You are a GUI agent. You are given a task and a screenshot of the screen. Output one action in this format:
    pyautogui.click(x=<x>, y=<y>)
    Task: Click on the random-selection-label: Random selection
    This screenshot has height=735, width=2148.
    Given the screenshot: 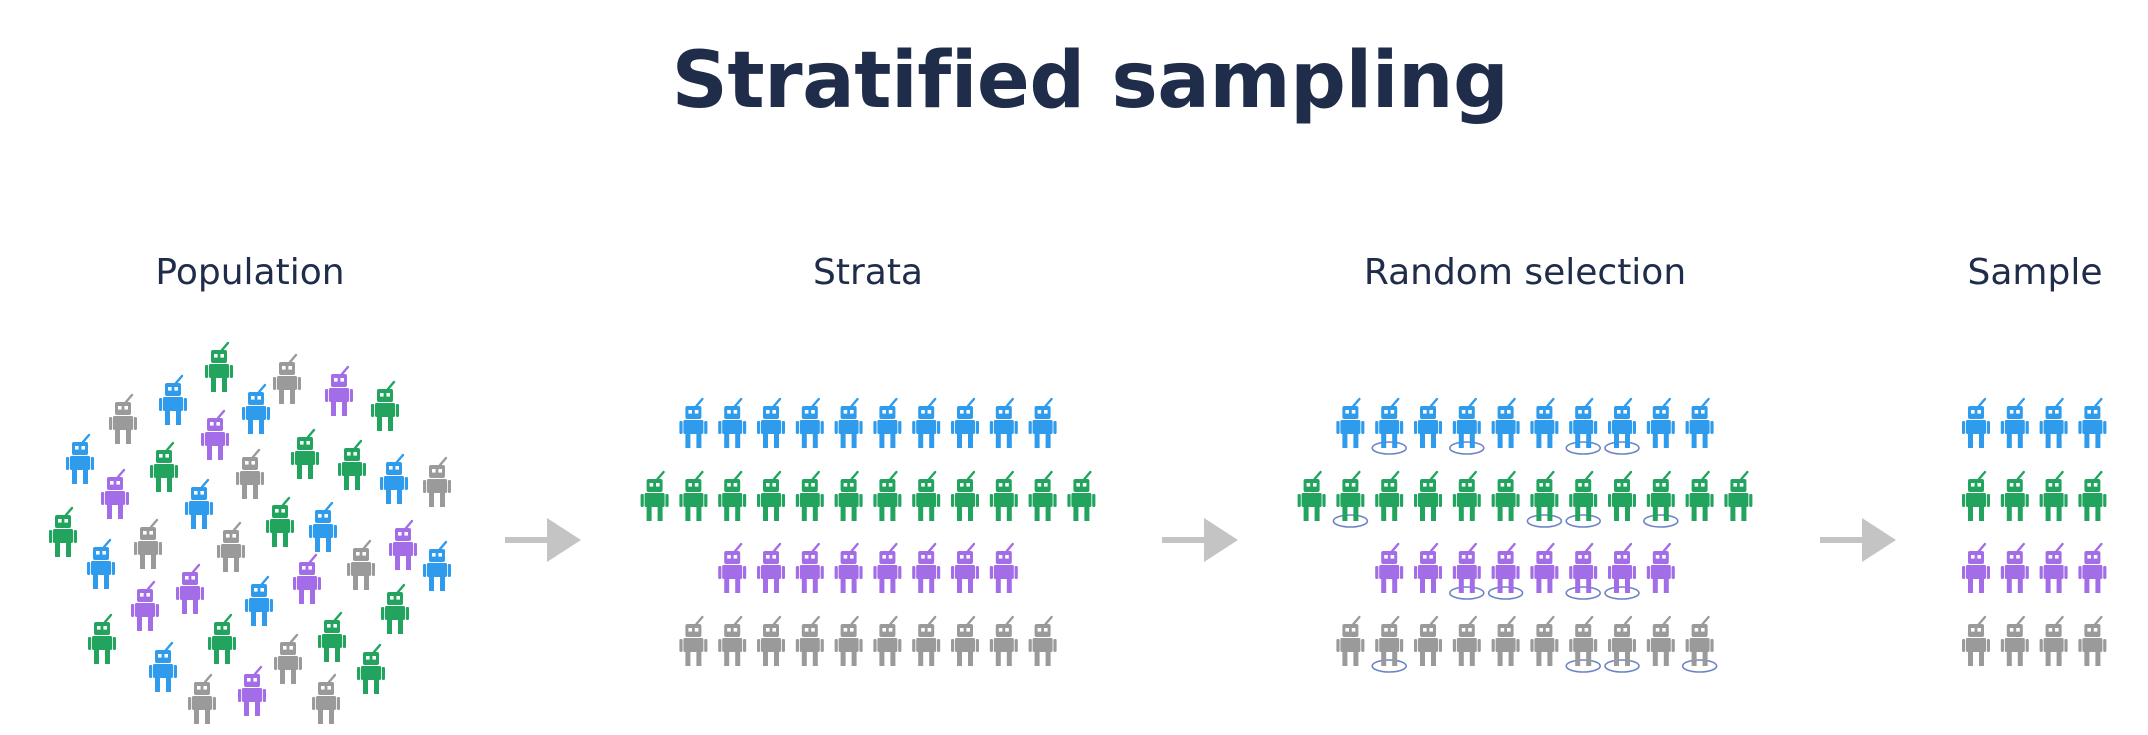 What is the action you would take?
    pyautogui.click(x=1525, y=272)
    